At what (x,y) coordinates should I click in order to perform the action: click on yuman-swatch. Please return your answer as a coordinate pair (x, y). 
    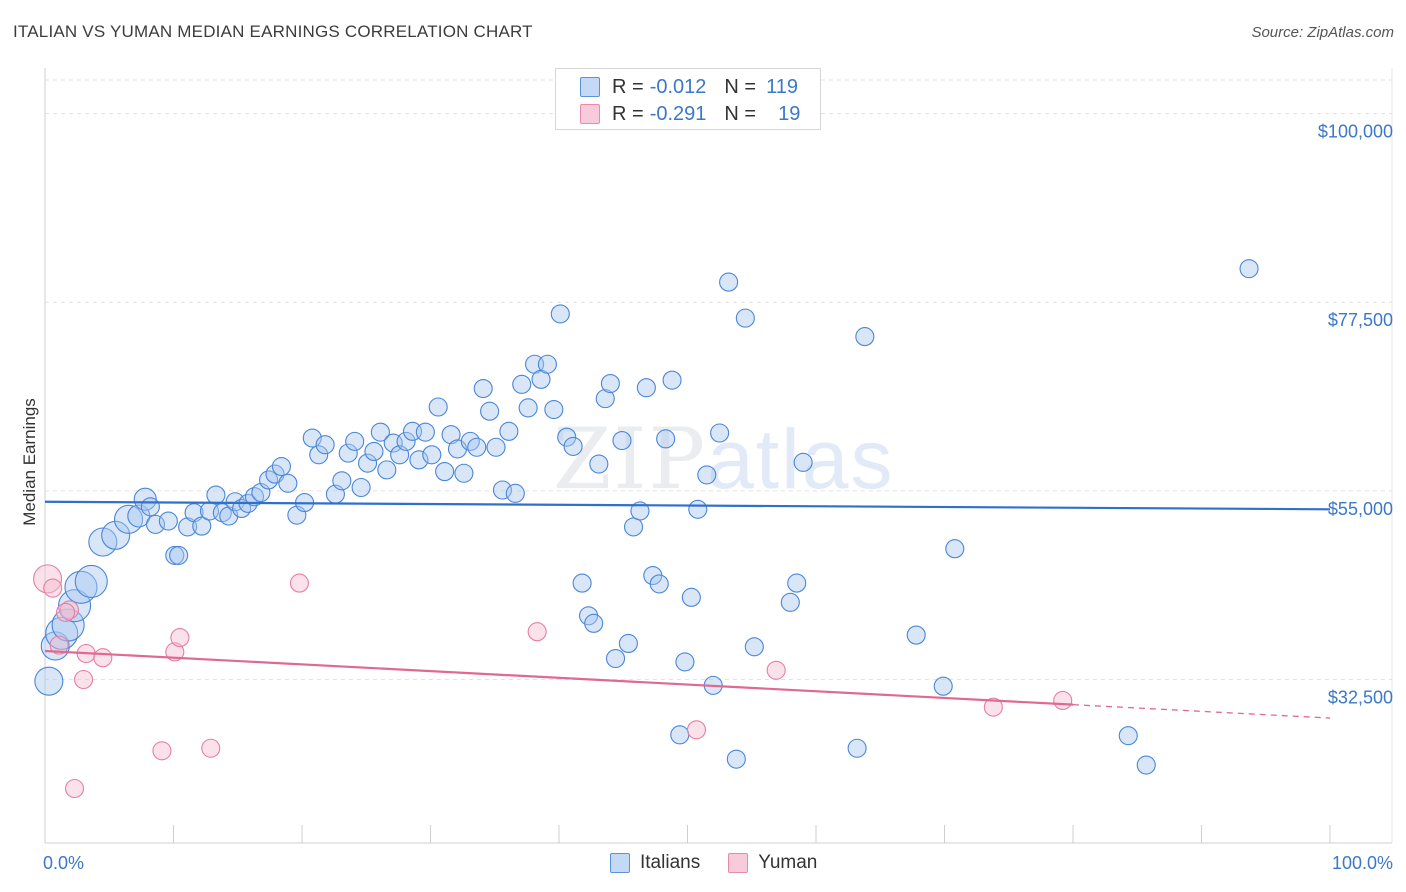
    Looking at the image, I should click on (590, 114).